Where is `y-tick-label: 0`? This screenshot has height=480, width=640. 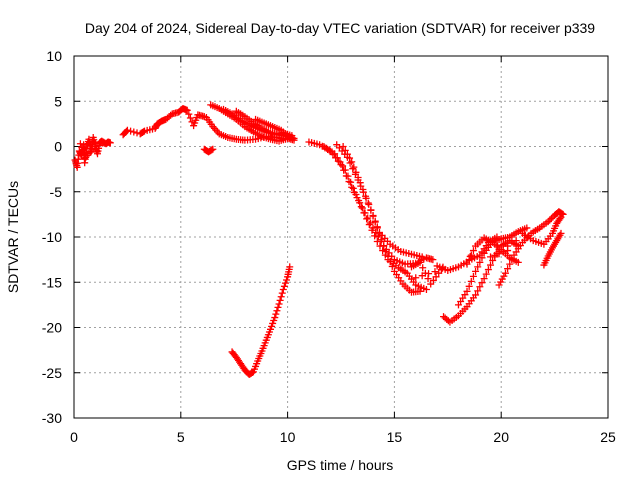 y-tick-label: 0 is located at coordinates (58, 147).